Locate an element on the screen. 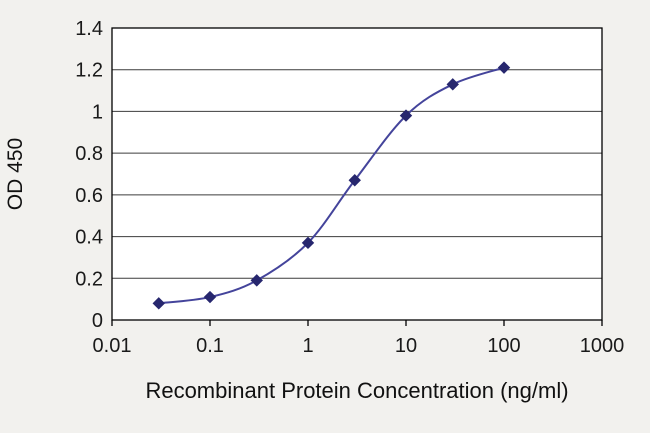 This screenshot has height=433, width=650. y-tick-label: 0.8 is located at coordinates (89, 154).